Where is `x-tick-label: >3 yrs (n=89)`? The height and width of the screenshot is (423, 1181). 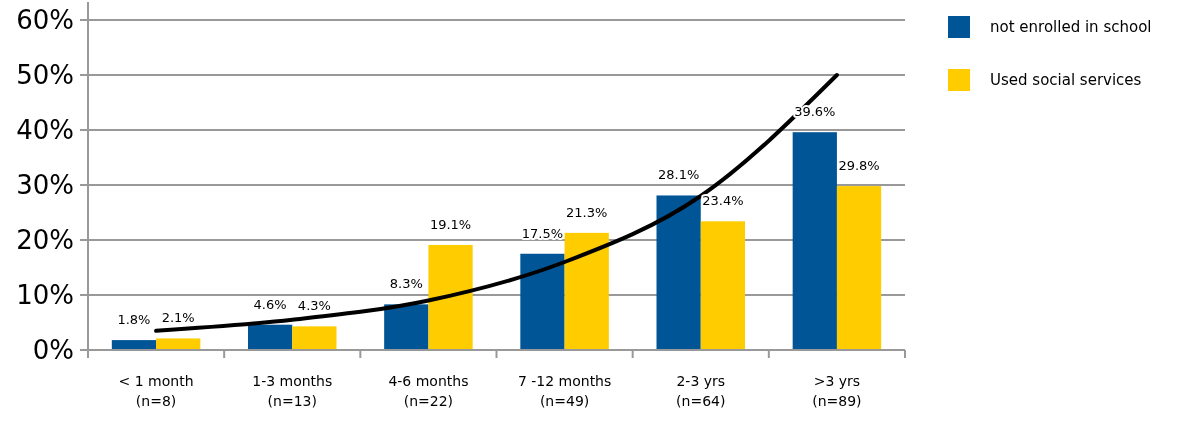
x-tick-label: >3 yrs (n=89) is located at coordinates (837, 391).